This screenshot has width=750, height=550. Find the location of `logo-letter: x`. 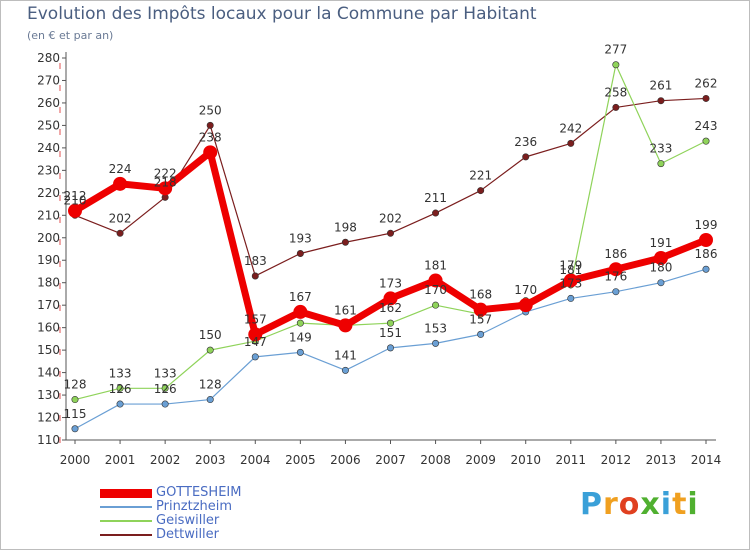

logo-letter: x is located at coordinates (650, 504).